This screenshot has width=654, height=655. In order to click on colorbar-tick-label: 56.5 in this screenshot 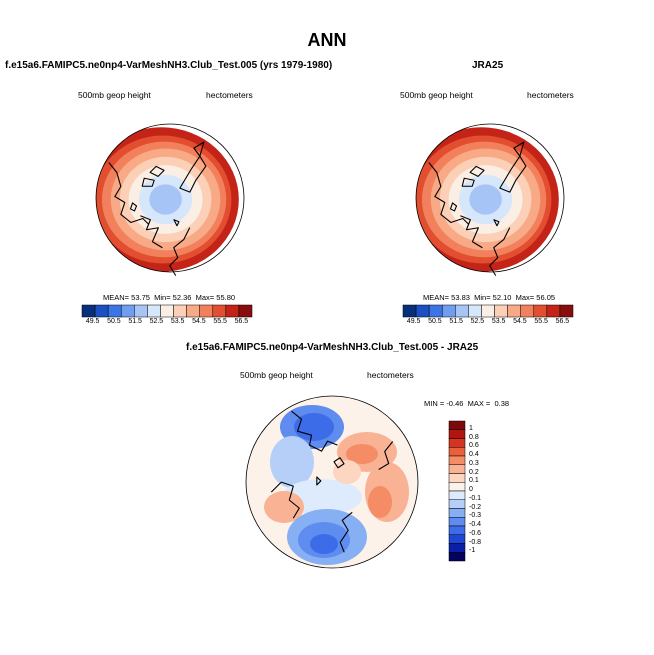, I will do `click(241, 321)`.